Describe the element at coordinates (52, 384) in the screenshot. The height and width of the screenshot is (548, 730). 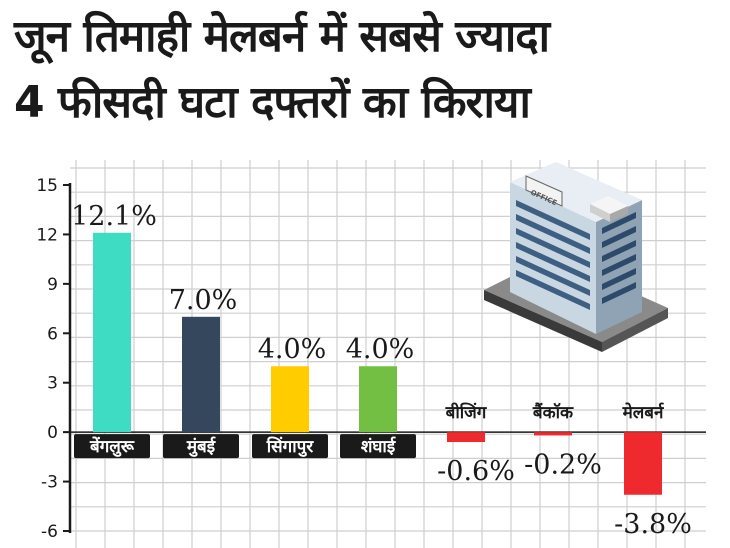
I see `y-tick-label: 3` at that location.